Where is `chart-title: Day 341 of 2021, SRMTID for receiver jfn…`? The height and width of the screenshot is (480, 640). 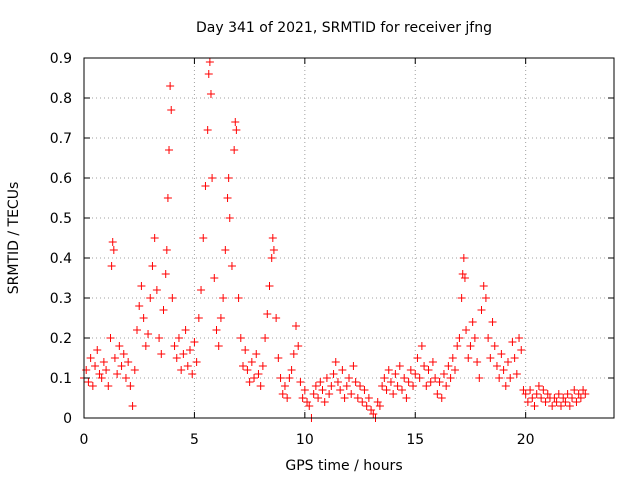
chart-title: Day 341 of 2021, SRMTID for receiver jfn… is located at coordinates (344, 28).